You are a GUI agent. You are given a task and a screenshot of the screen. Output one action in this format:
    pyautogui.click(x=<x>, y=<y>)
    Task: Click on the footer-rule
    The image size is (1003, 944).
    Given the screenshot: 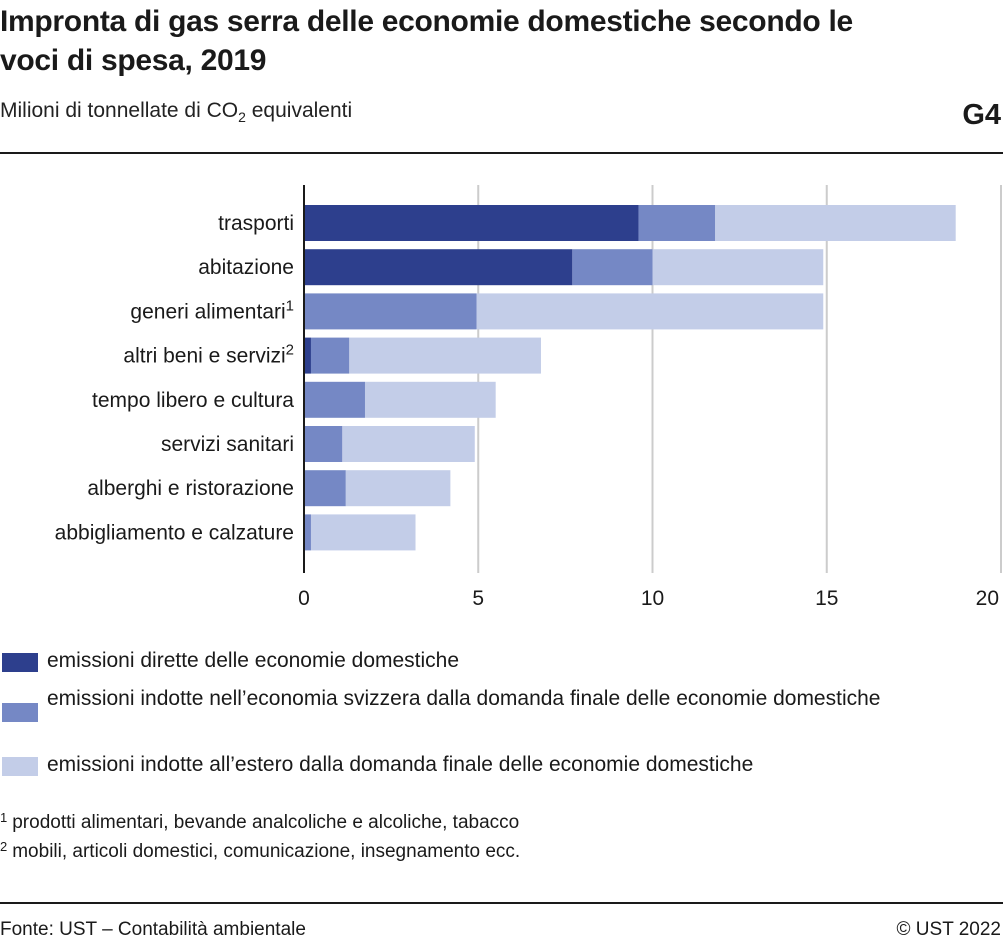 What is the action you would take?
    pyautogui.click(x=501, y=903)
    